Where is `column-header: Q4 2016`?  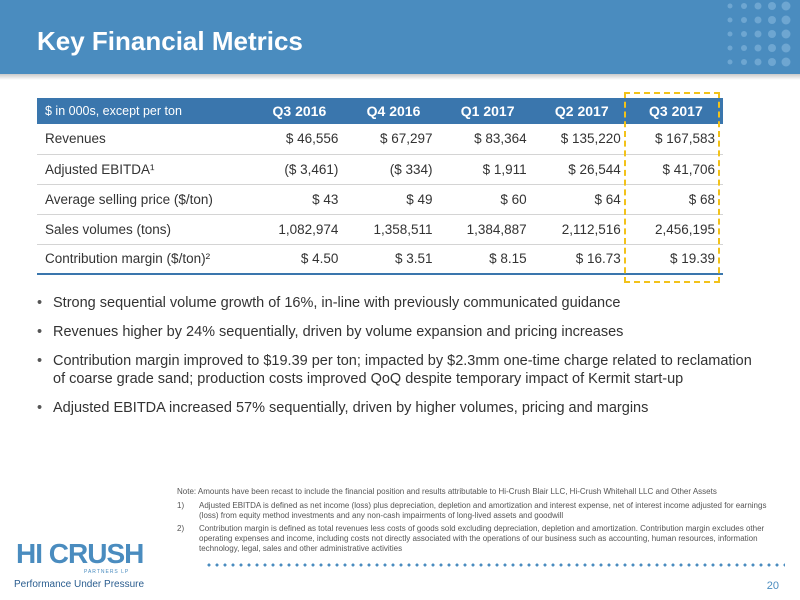 column-header: Q4 2016 is located at coordinates (393, 111).